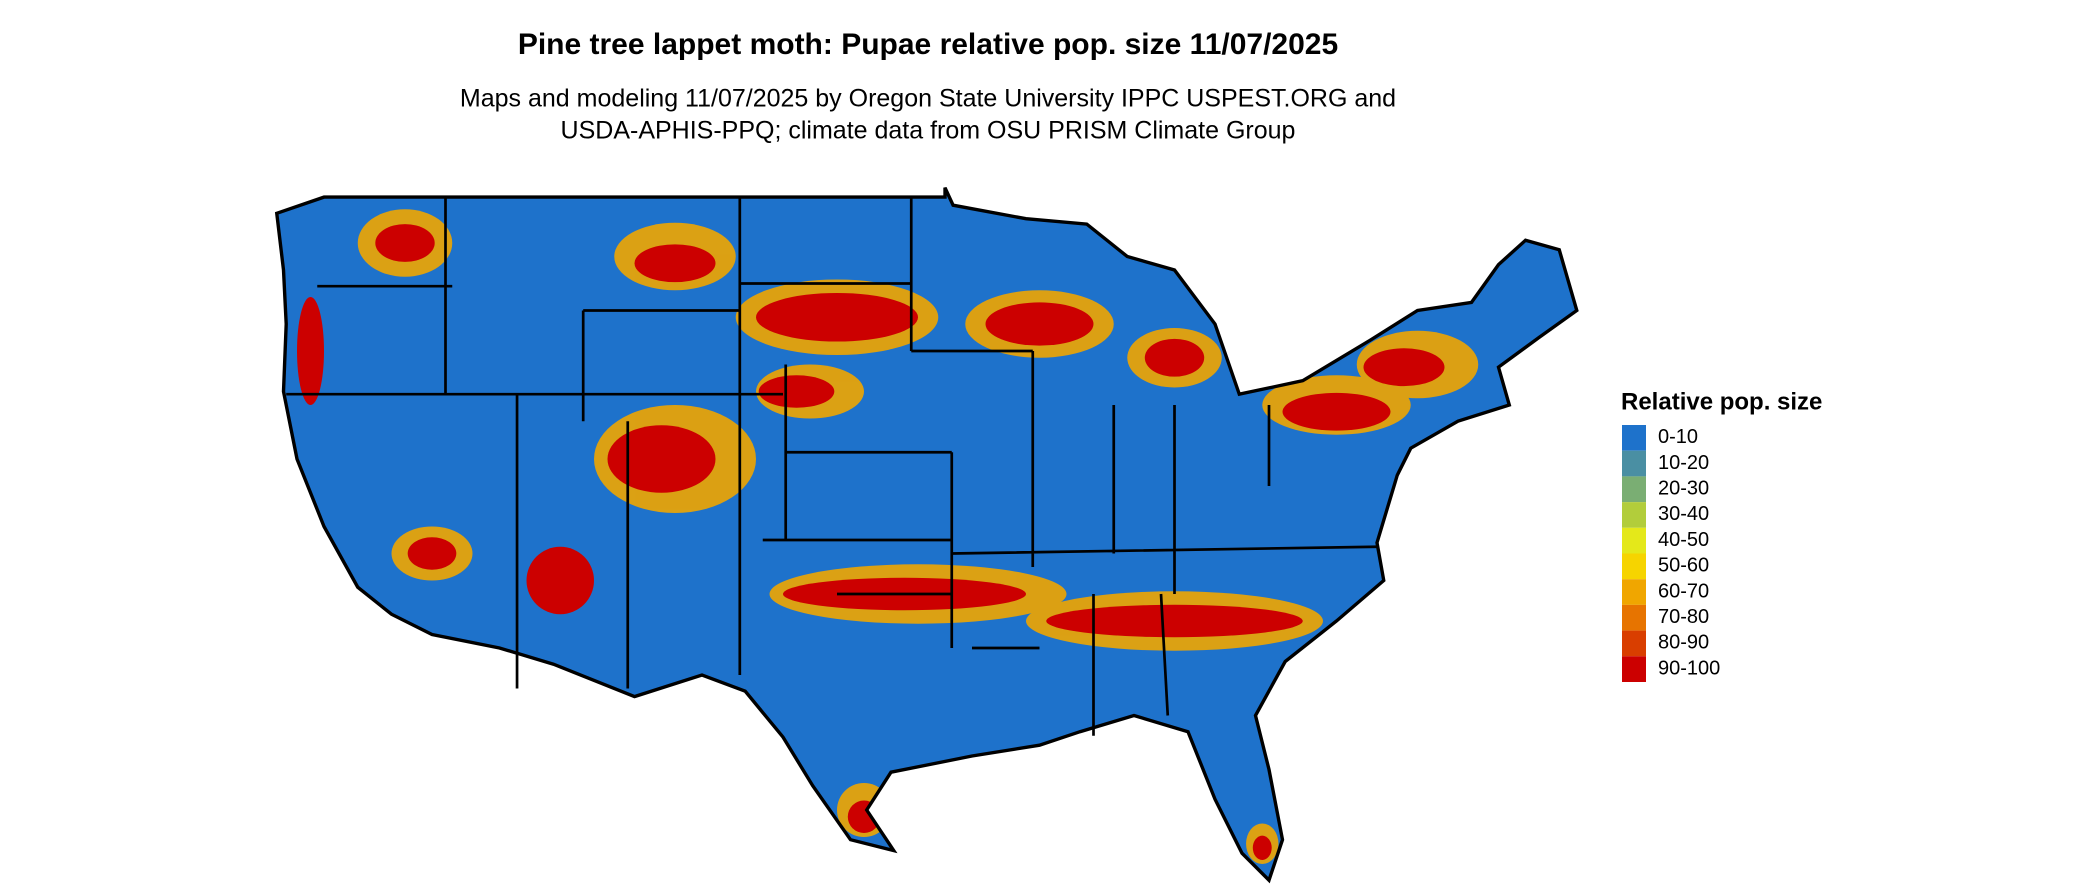 The width and height of the screenshot is (2100, 892). I want to click on legend-title: Relative pop. size, so click(1721, 401).